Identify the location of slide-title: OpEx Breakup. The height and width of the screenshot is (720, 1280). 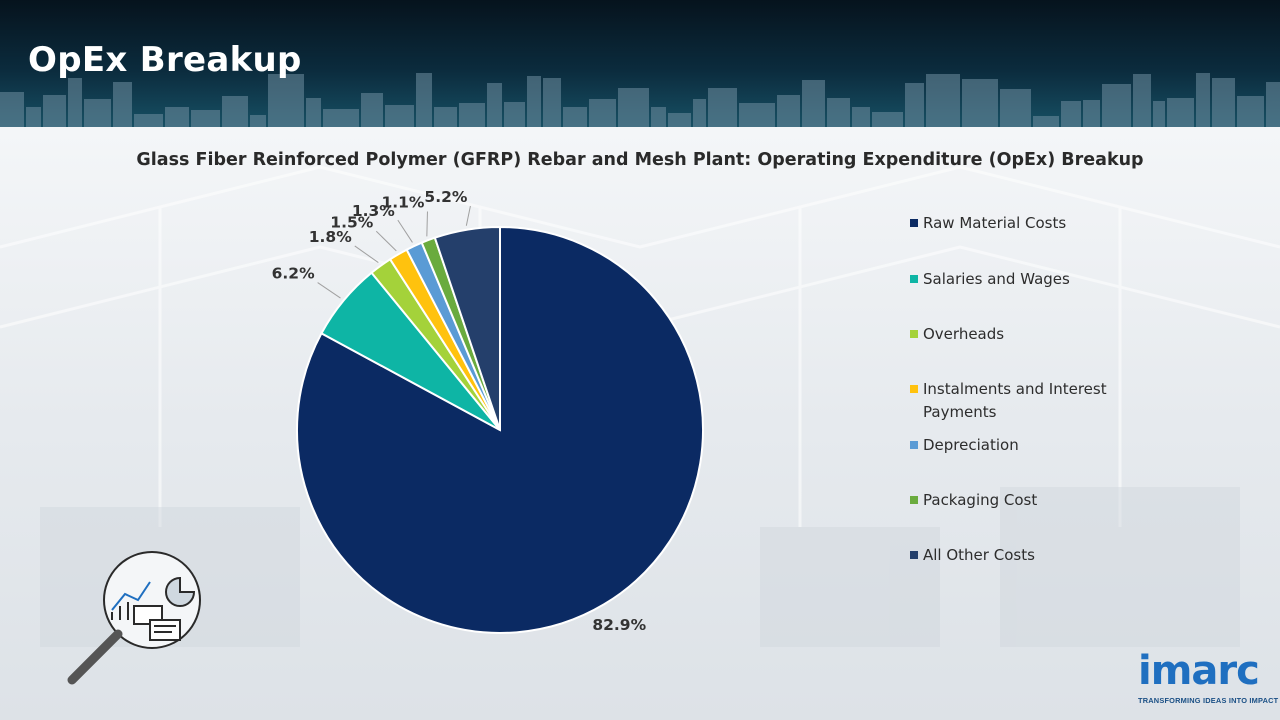
(165, 60).